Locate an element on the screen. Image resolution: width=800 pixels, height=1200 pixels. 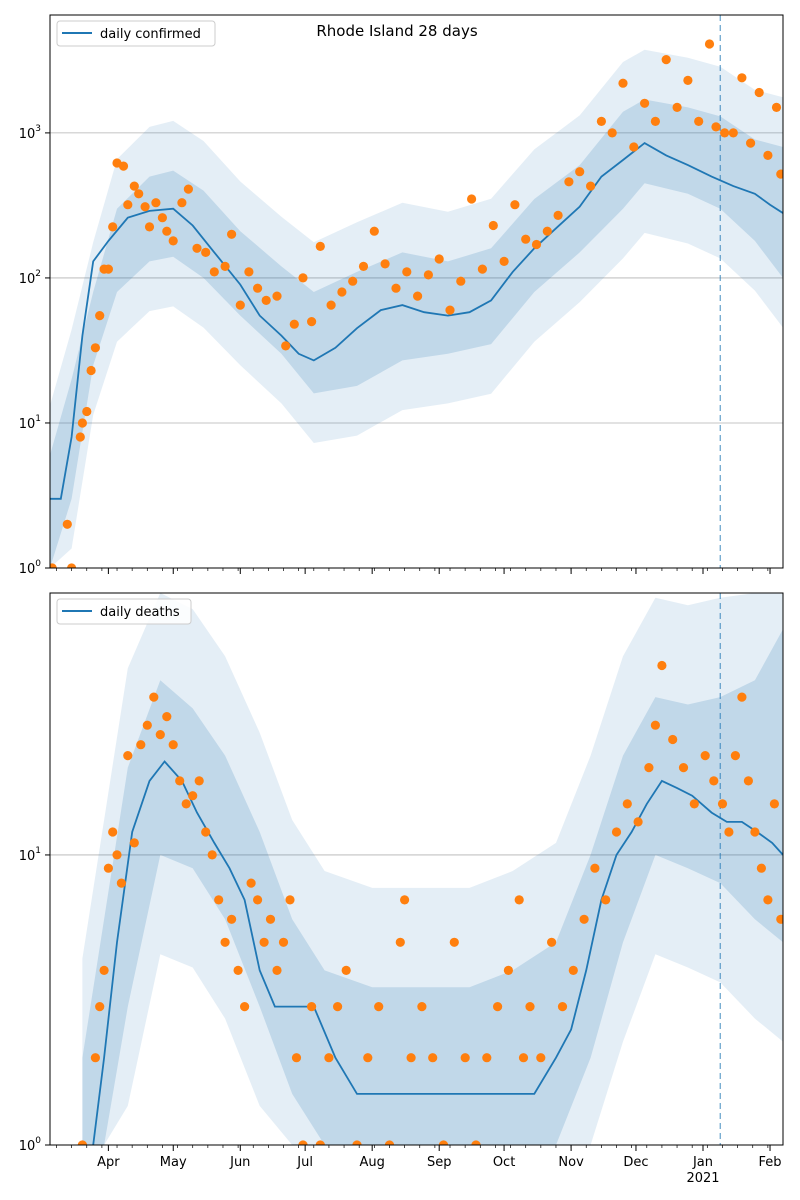
deaths-x-tick-label: Feb is located at coordinates (770, 1162).